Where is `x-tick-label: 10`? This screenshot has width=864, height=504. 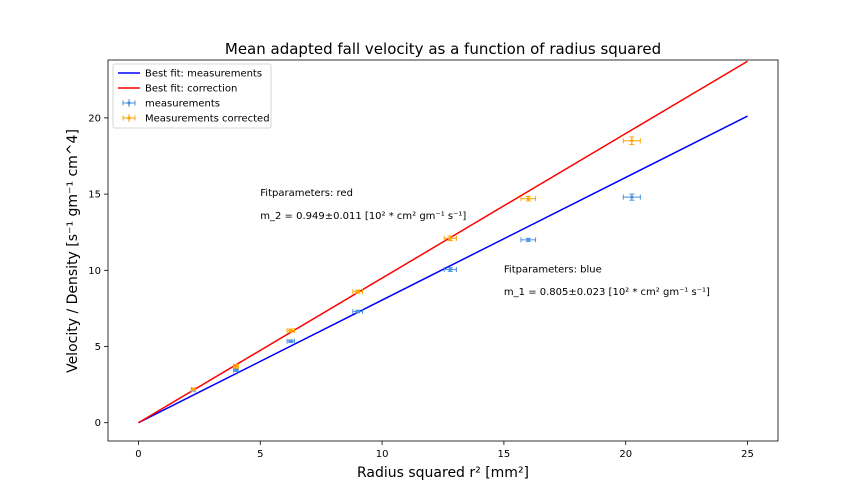
x-tick-label: 10 is located at coordinates (382, 454).